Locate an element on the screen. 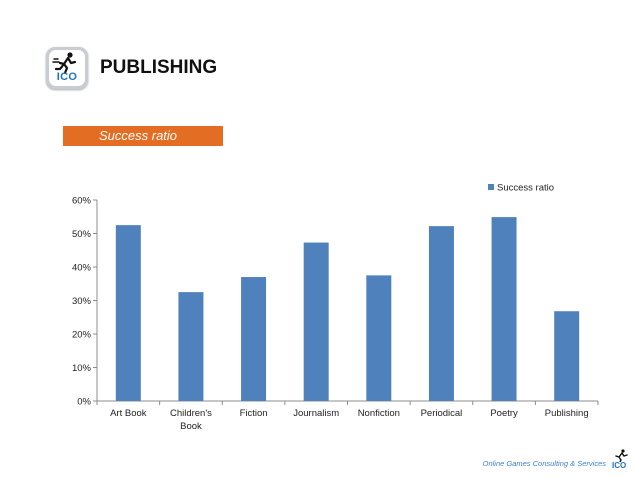 The image size is (638, 479). logo-inner: ICO is located at coordinates (67, 68).